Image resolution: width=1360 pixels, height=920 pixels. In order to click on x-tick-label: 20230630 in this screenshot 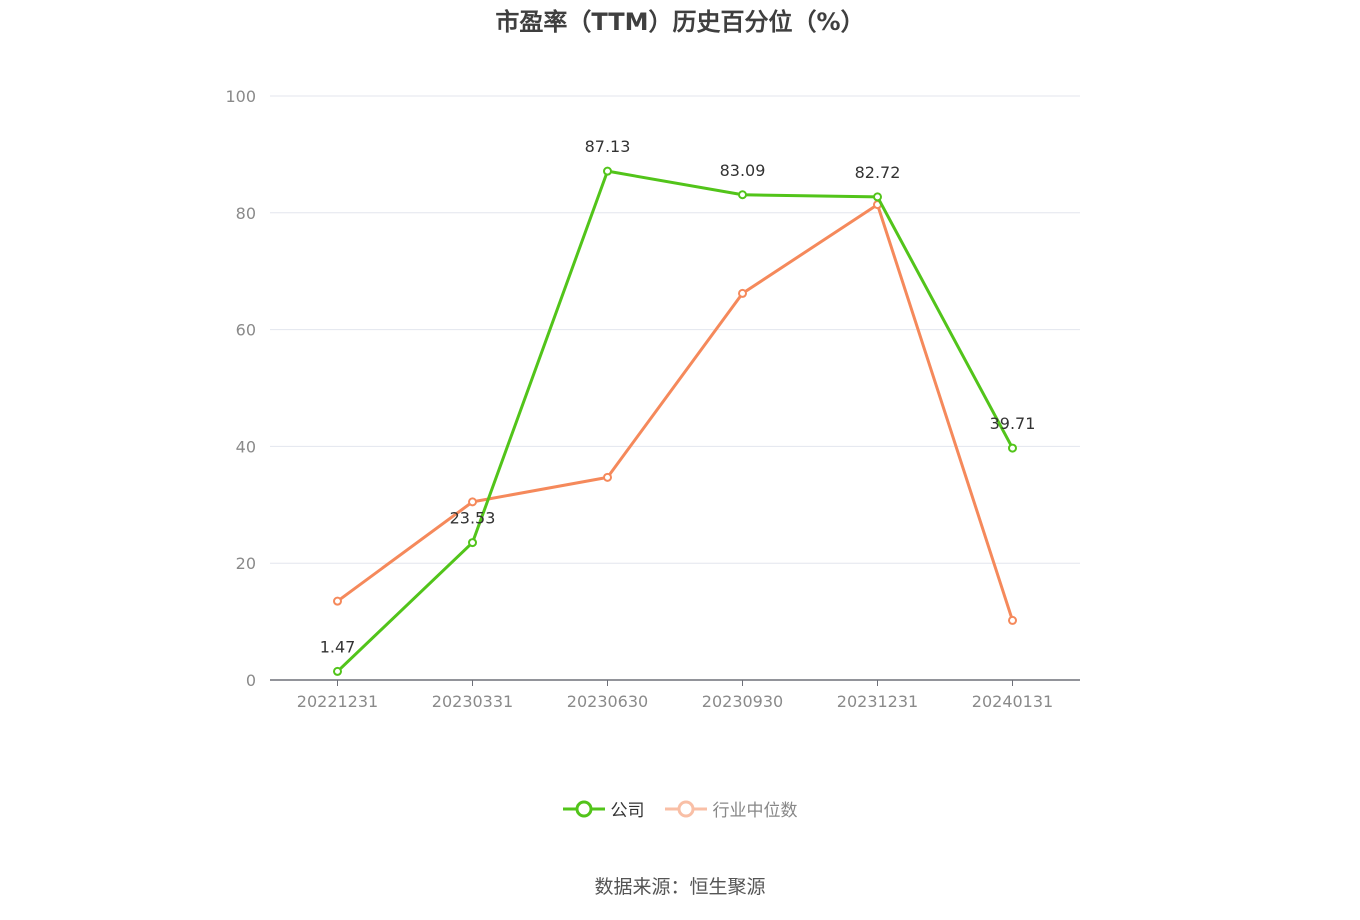, I will do `click(607, 701)`.